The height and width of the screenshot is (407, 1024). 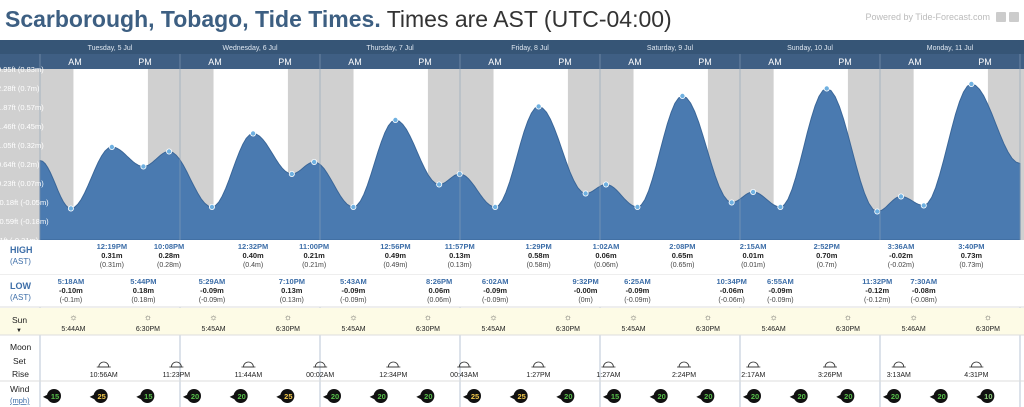 What do you see at coordinates (877, 300) in the screenshot?
I see `low-tide-height-m: (-0.12m)` at bounding box center [877, 300].